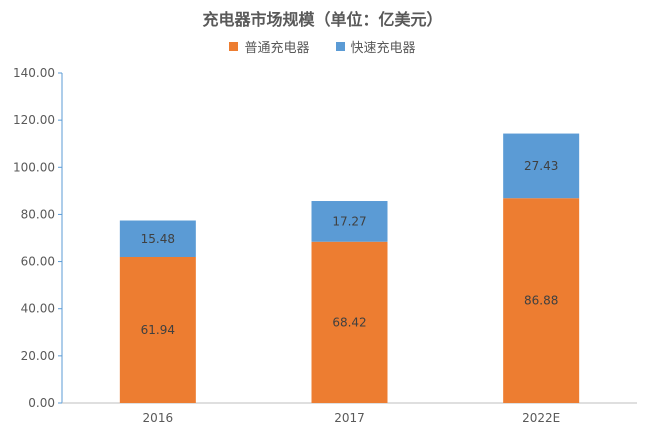 The image size is (645, 431). What do you see at coordinates (322, 19) in the screenshot?
I see `chart-title: 充电器市场规模（单位：亿美元）` at bounding box center [322, 19].